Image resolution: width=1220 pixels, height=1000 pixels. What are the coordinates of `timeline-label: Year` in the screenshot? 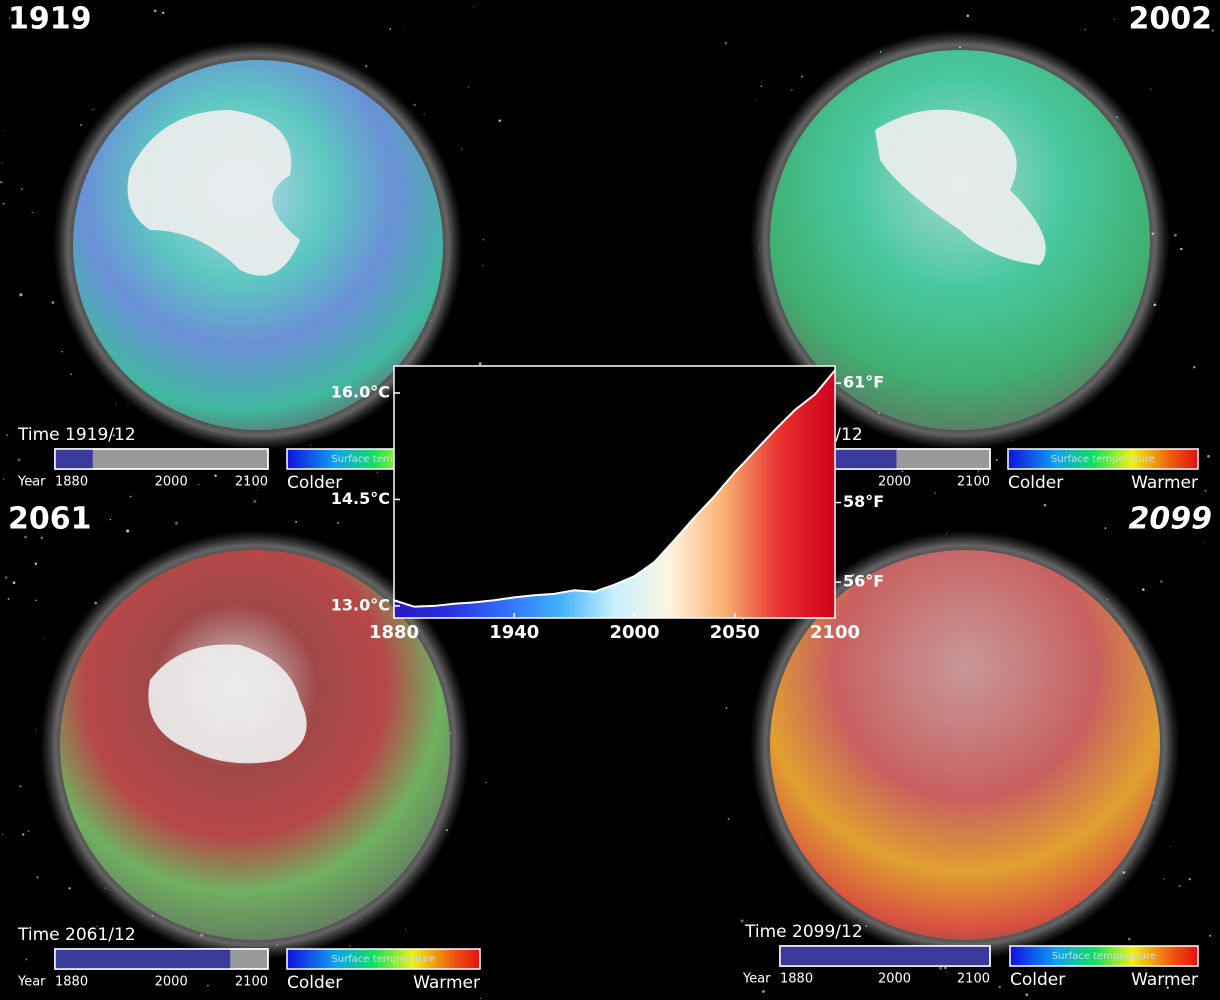 It's located at (31, 982).